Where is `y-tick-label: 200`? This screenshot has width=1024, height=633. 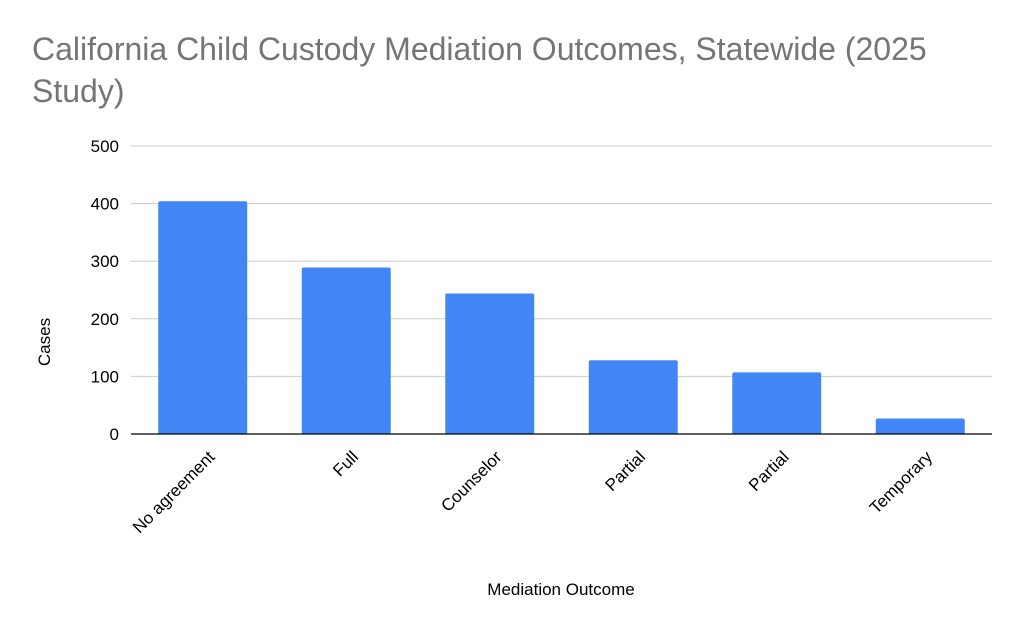 y-tick-label: 200 is located at coordinates (105, 319).